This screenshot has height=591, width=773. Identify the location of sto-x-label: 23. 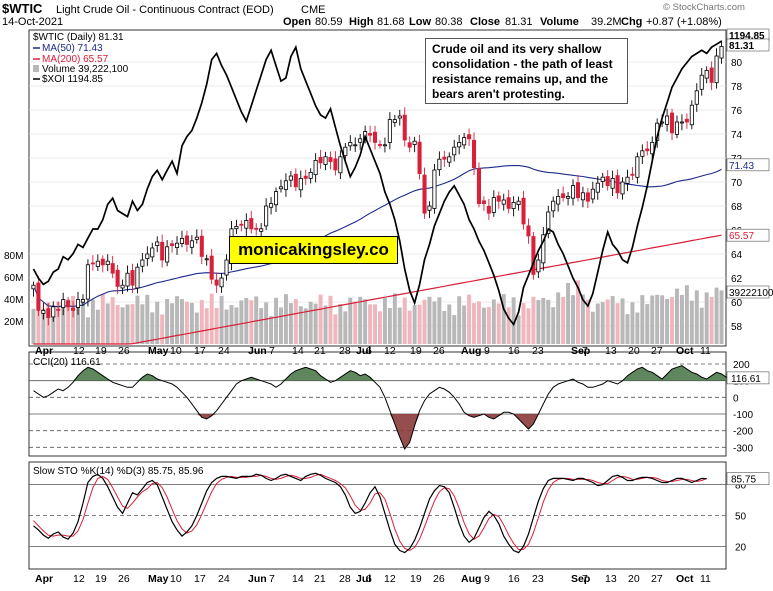
(538, 579).